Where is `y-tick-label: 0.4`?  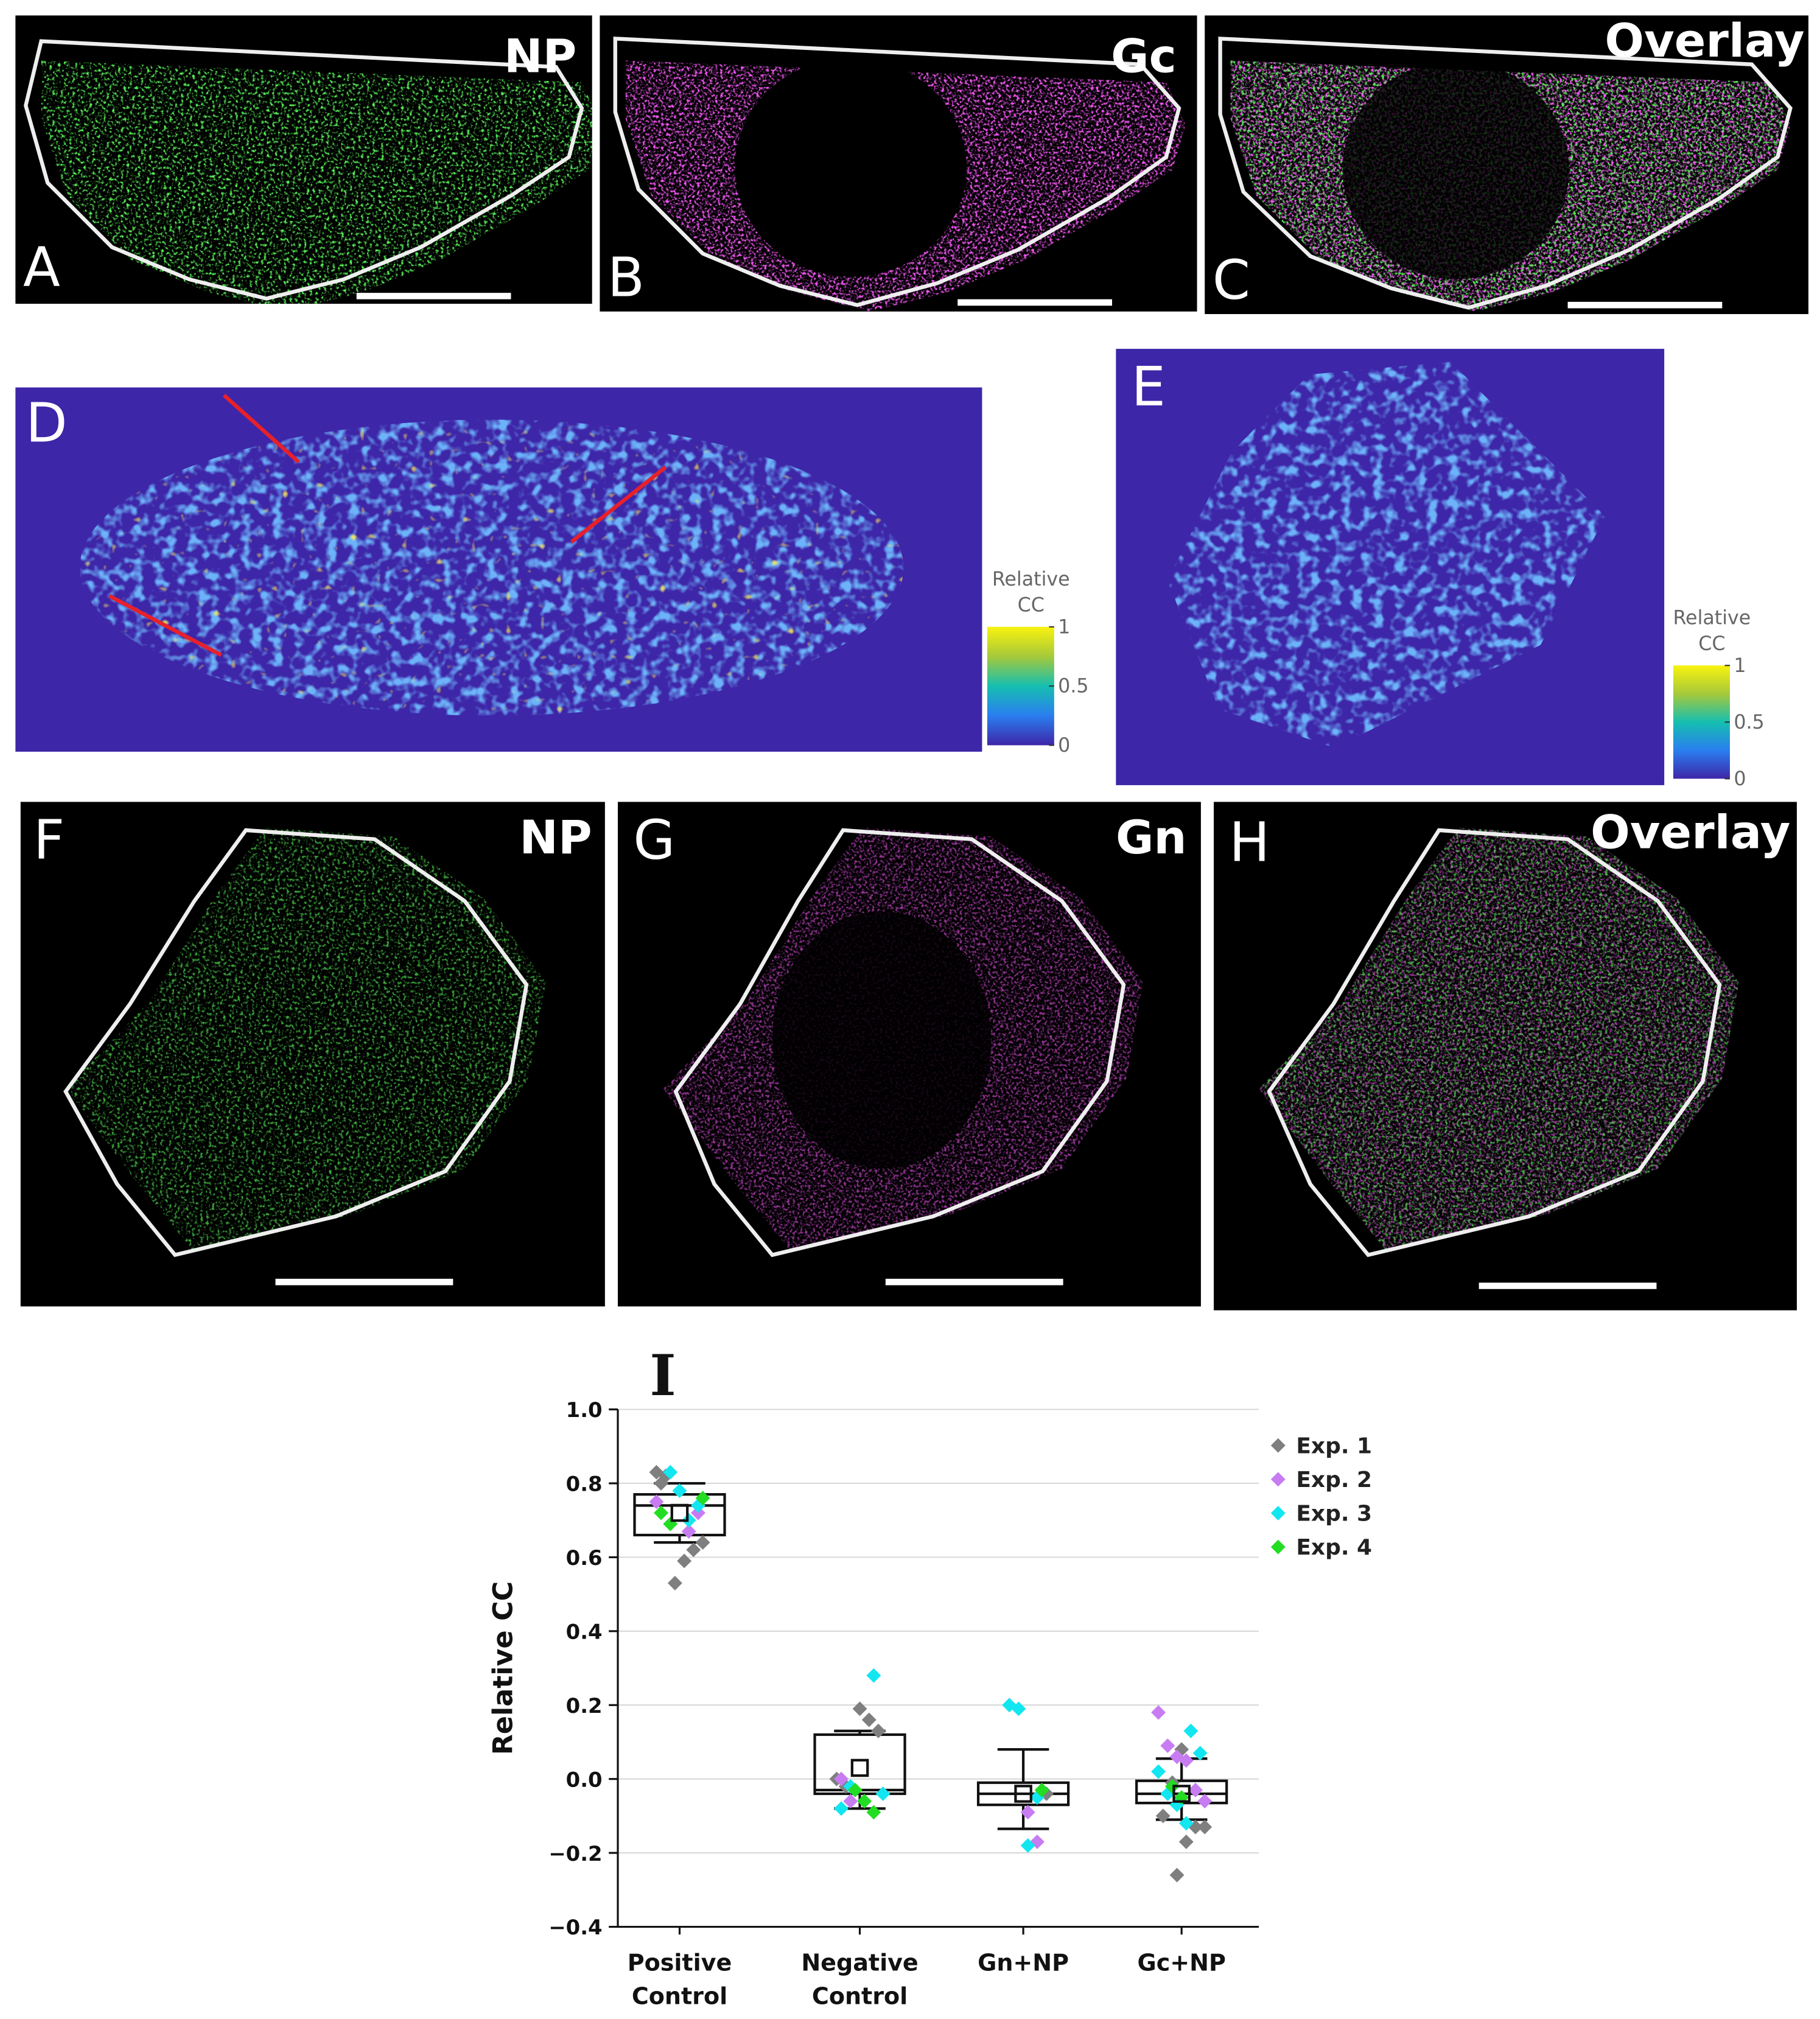
y-tick-label: 0.4 is located at coordinates (584, 1632).